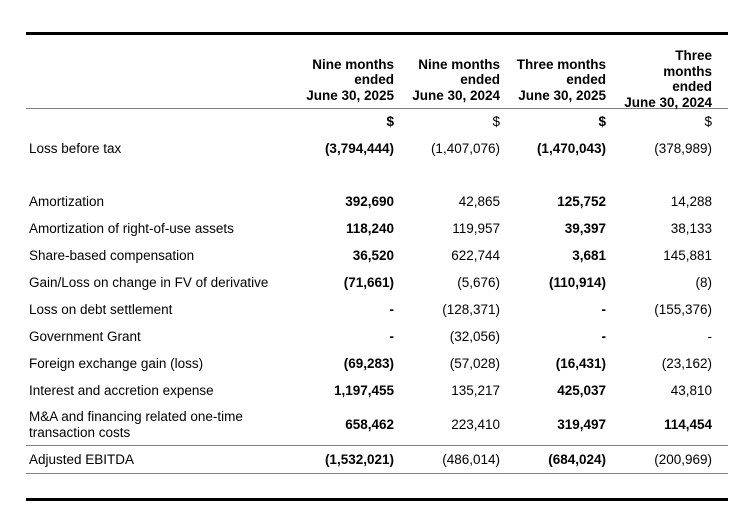  I want to click on value-cell: (23,162), so click(686, 363).